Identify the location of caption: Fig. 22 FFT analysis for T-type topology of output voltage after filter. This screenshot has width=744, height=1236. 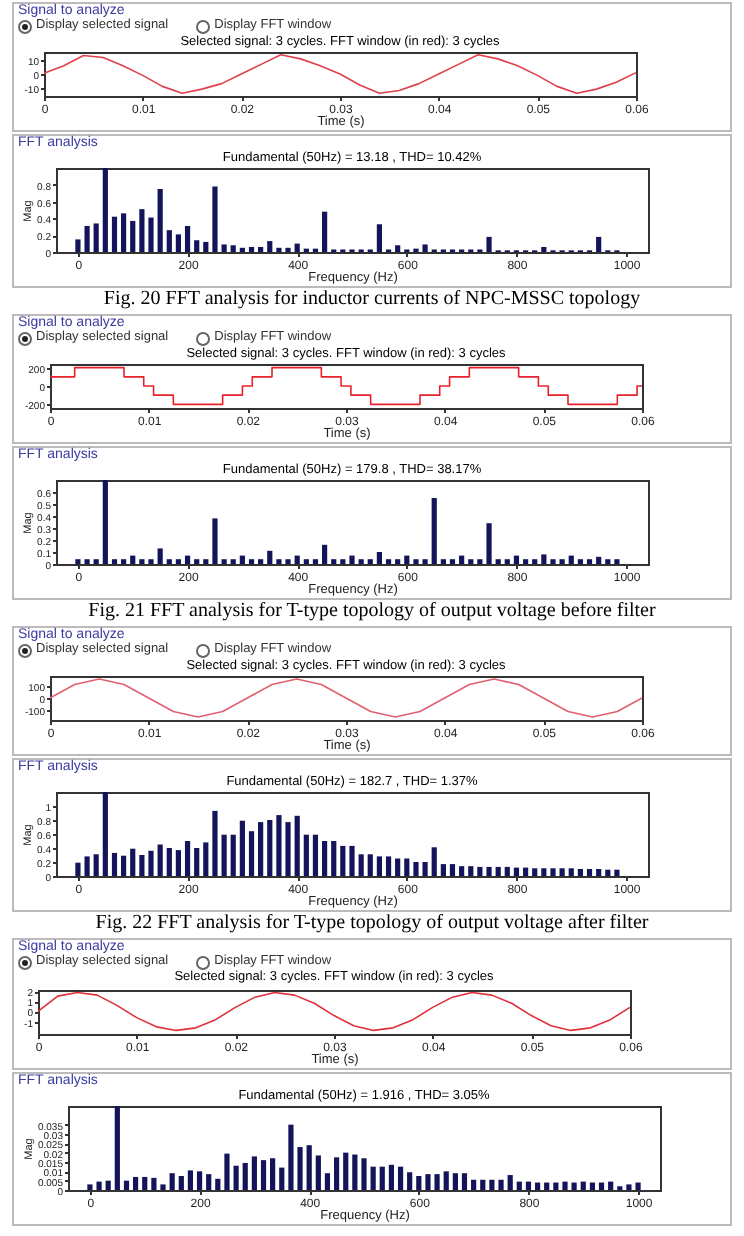
(372, 924).